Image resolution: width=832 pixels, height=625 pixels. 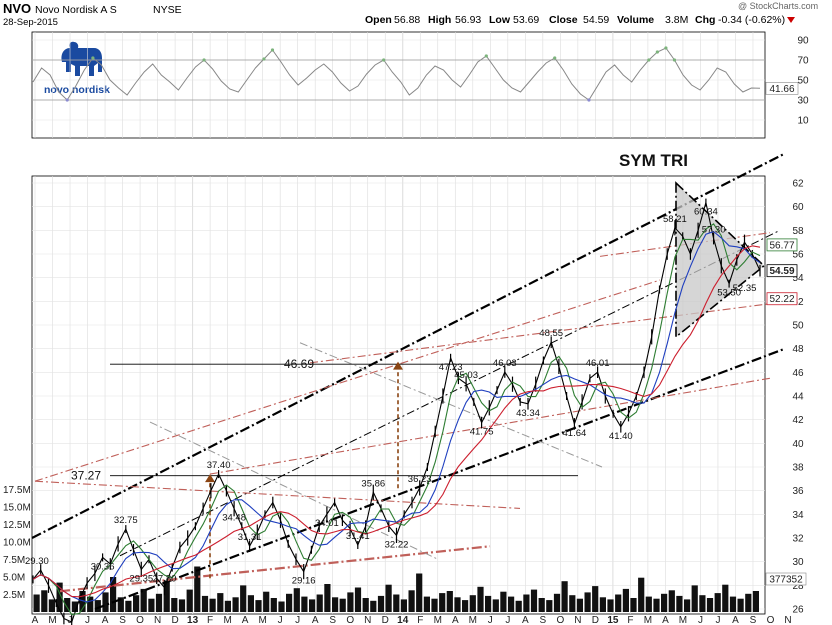 What do you see at coordinates (490, 426) in the screenshot?
I see `fib-fan-line` at bounding box center [490, 426].